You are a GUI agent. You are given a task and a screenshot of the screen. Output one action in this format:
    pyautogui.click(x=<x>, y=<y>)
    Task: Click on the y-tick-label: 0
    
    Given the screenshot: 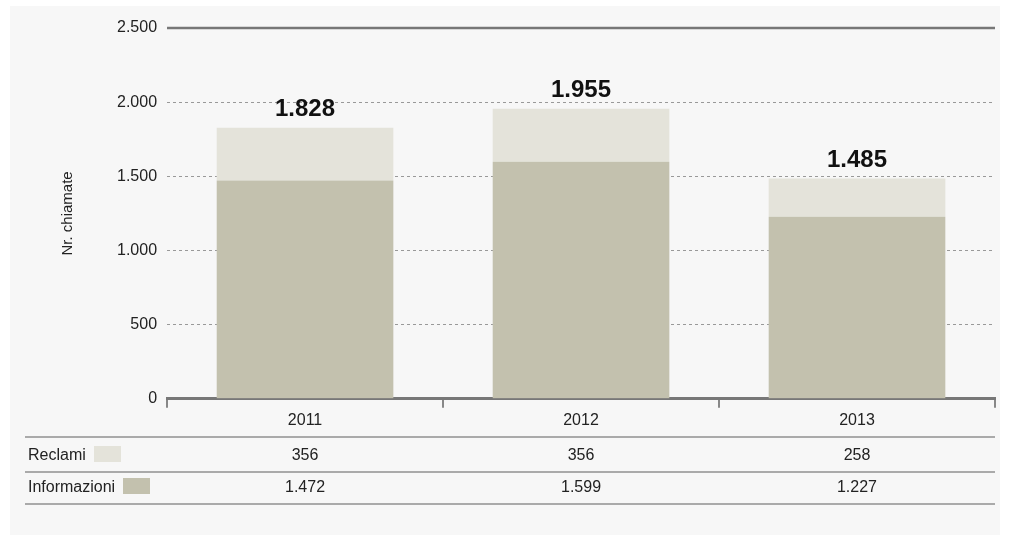 What is the action you would take?
    pyautogui.click(x=153, y=398)
    